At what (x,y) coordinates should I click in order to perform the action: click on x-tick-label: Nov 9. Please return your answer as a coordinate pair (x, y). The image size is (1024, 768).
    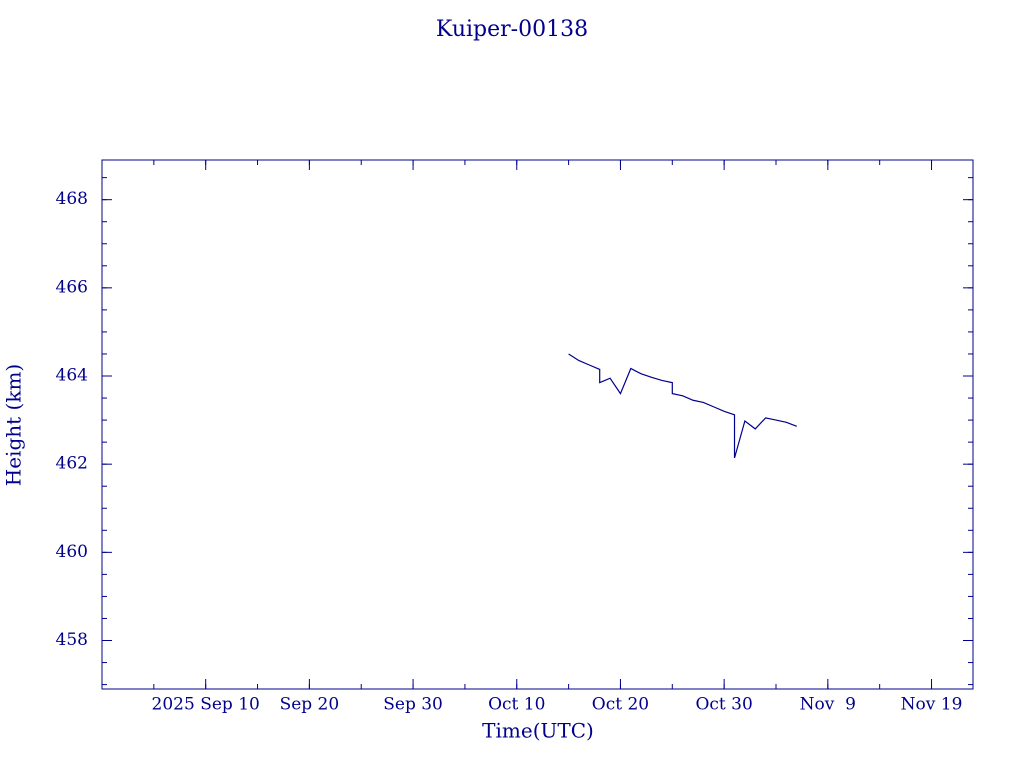
    Looking at the image, I should click on (828, 705).